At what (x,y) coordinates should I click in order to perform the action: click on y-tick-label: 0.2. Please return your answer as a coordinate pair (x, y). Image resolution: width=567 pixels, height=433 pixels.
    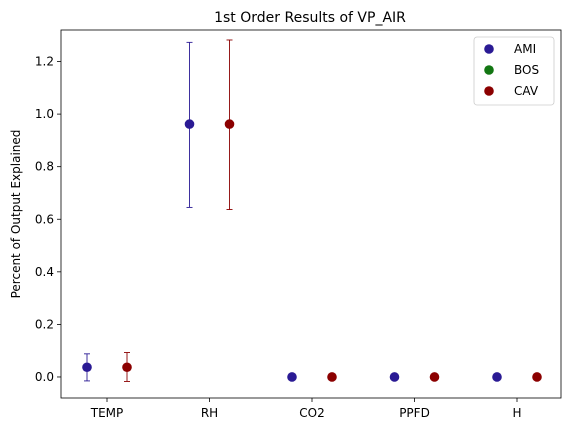
    Looking at the image, I should click on (44, 324).